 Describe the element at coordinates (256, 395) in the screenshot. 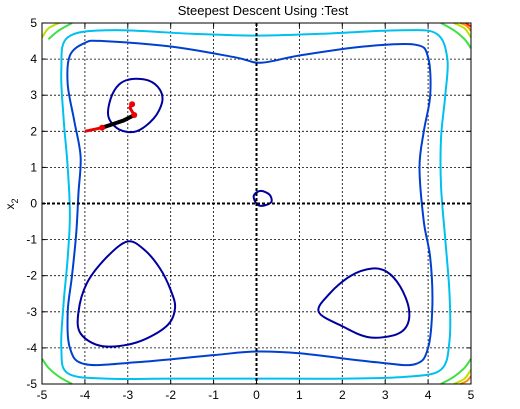

I see `x-tick-label: 0` at that location.